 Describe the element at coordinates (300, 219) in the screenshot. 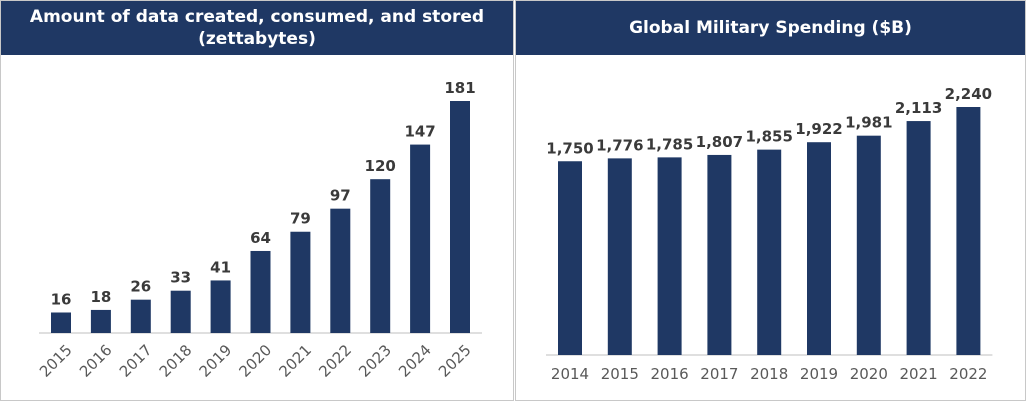

I see `data-volume-value-label-2021: 79` at that location.